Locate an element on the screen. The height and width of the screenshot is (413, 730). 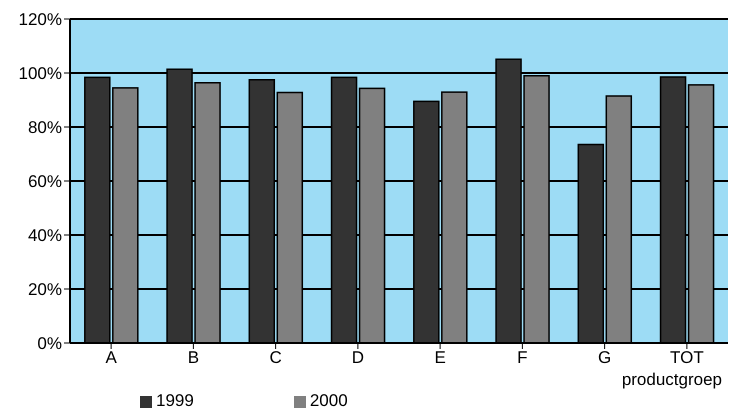
x-tick-label: B is located at coordinates (194, 358).